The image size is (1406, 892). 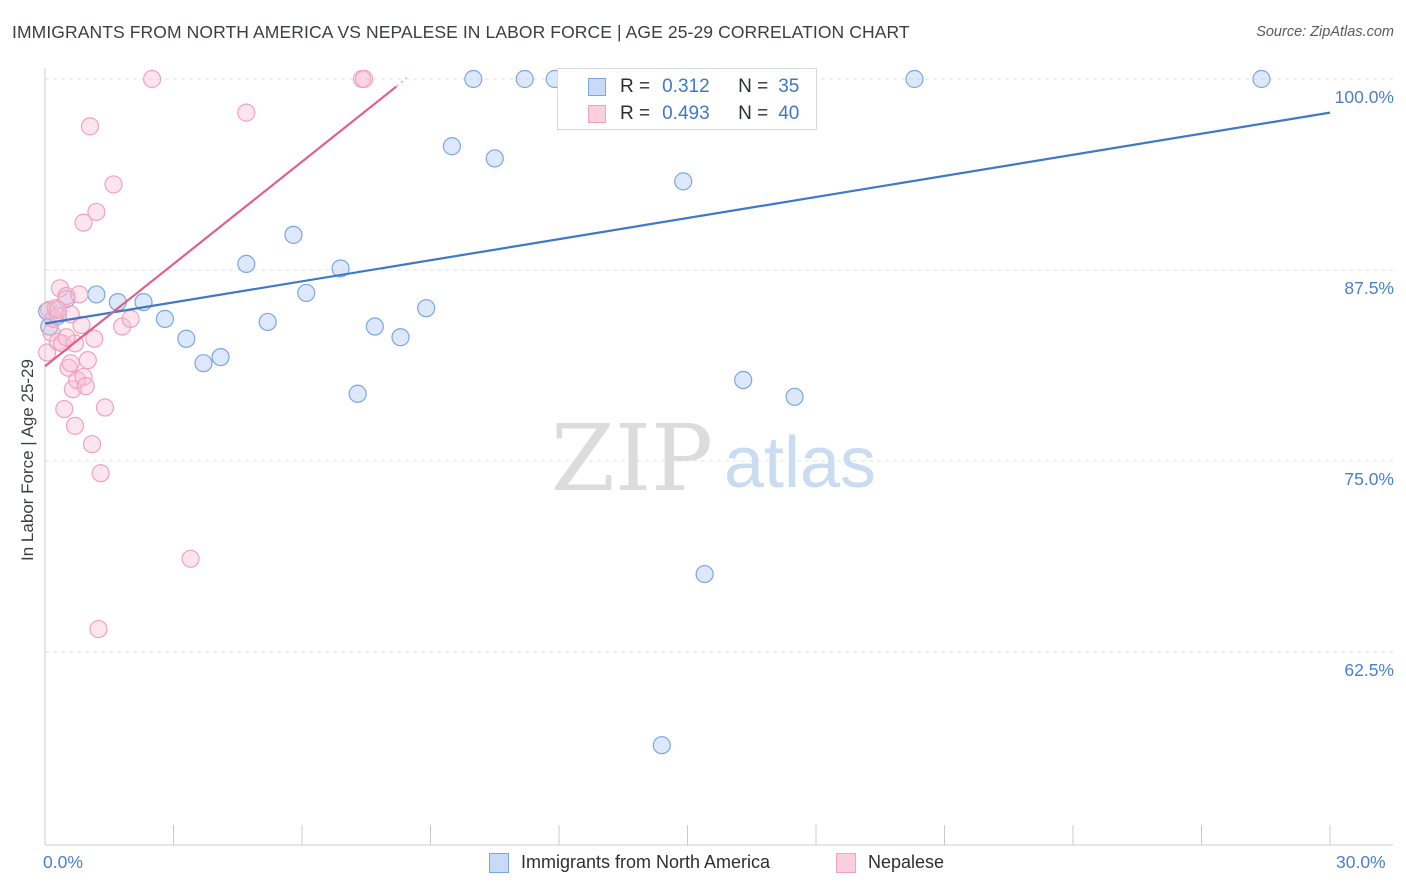 I want to click on legend-swatch-nepalese, so click(x=597, y=113).